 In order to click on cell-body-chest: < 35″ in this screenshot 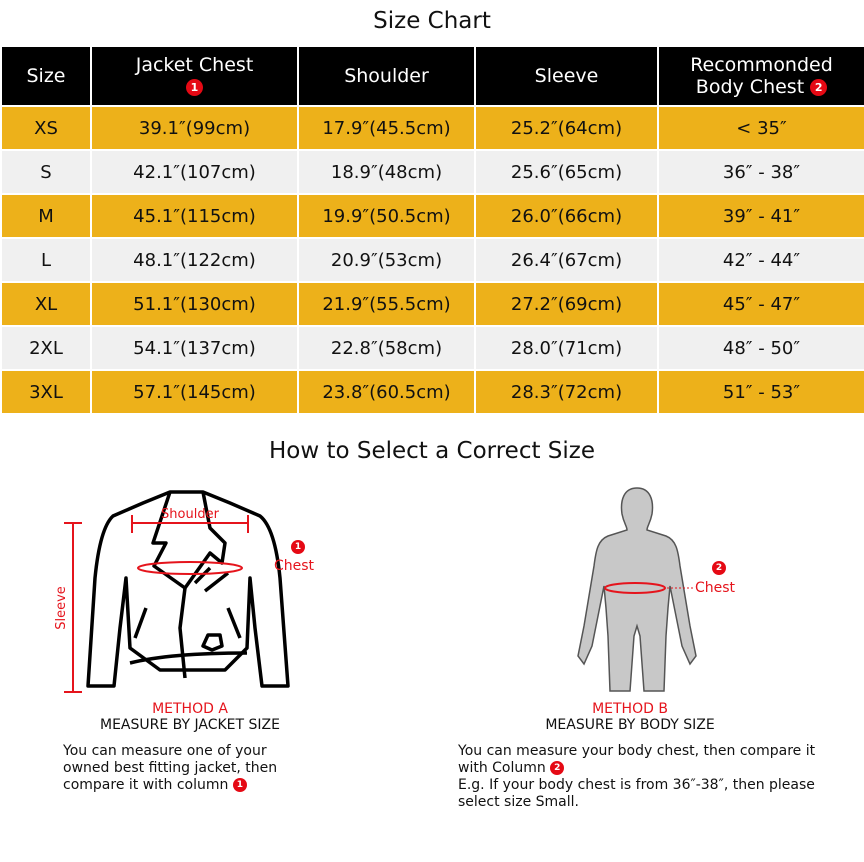, I will do `click(760, 128)`.